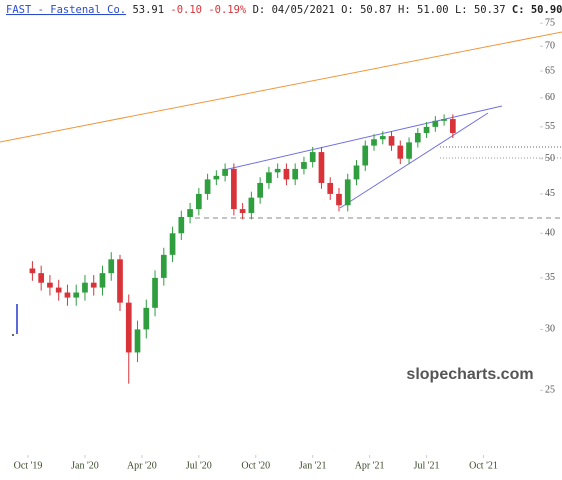 The height and width of the screenshot is (480, 562). Describe the element at coordinates (490, 10) in the screenshot. I see `field-value: 50.37` at that location.